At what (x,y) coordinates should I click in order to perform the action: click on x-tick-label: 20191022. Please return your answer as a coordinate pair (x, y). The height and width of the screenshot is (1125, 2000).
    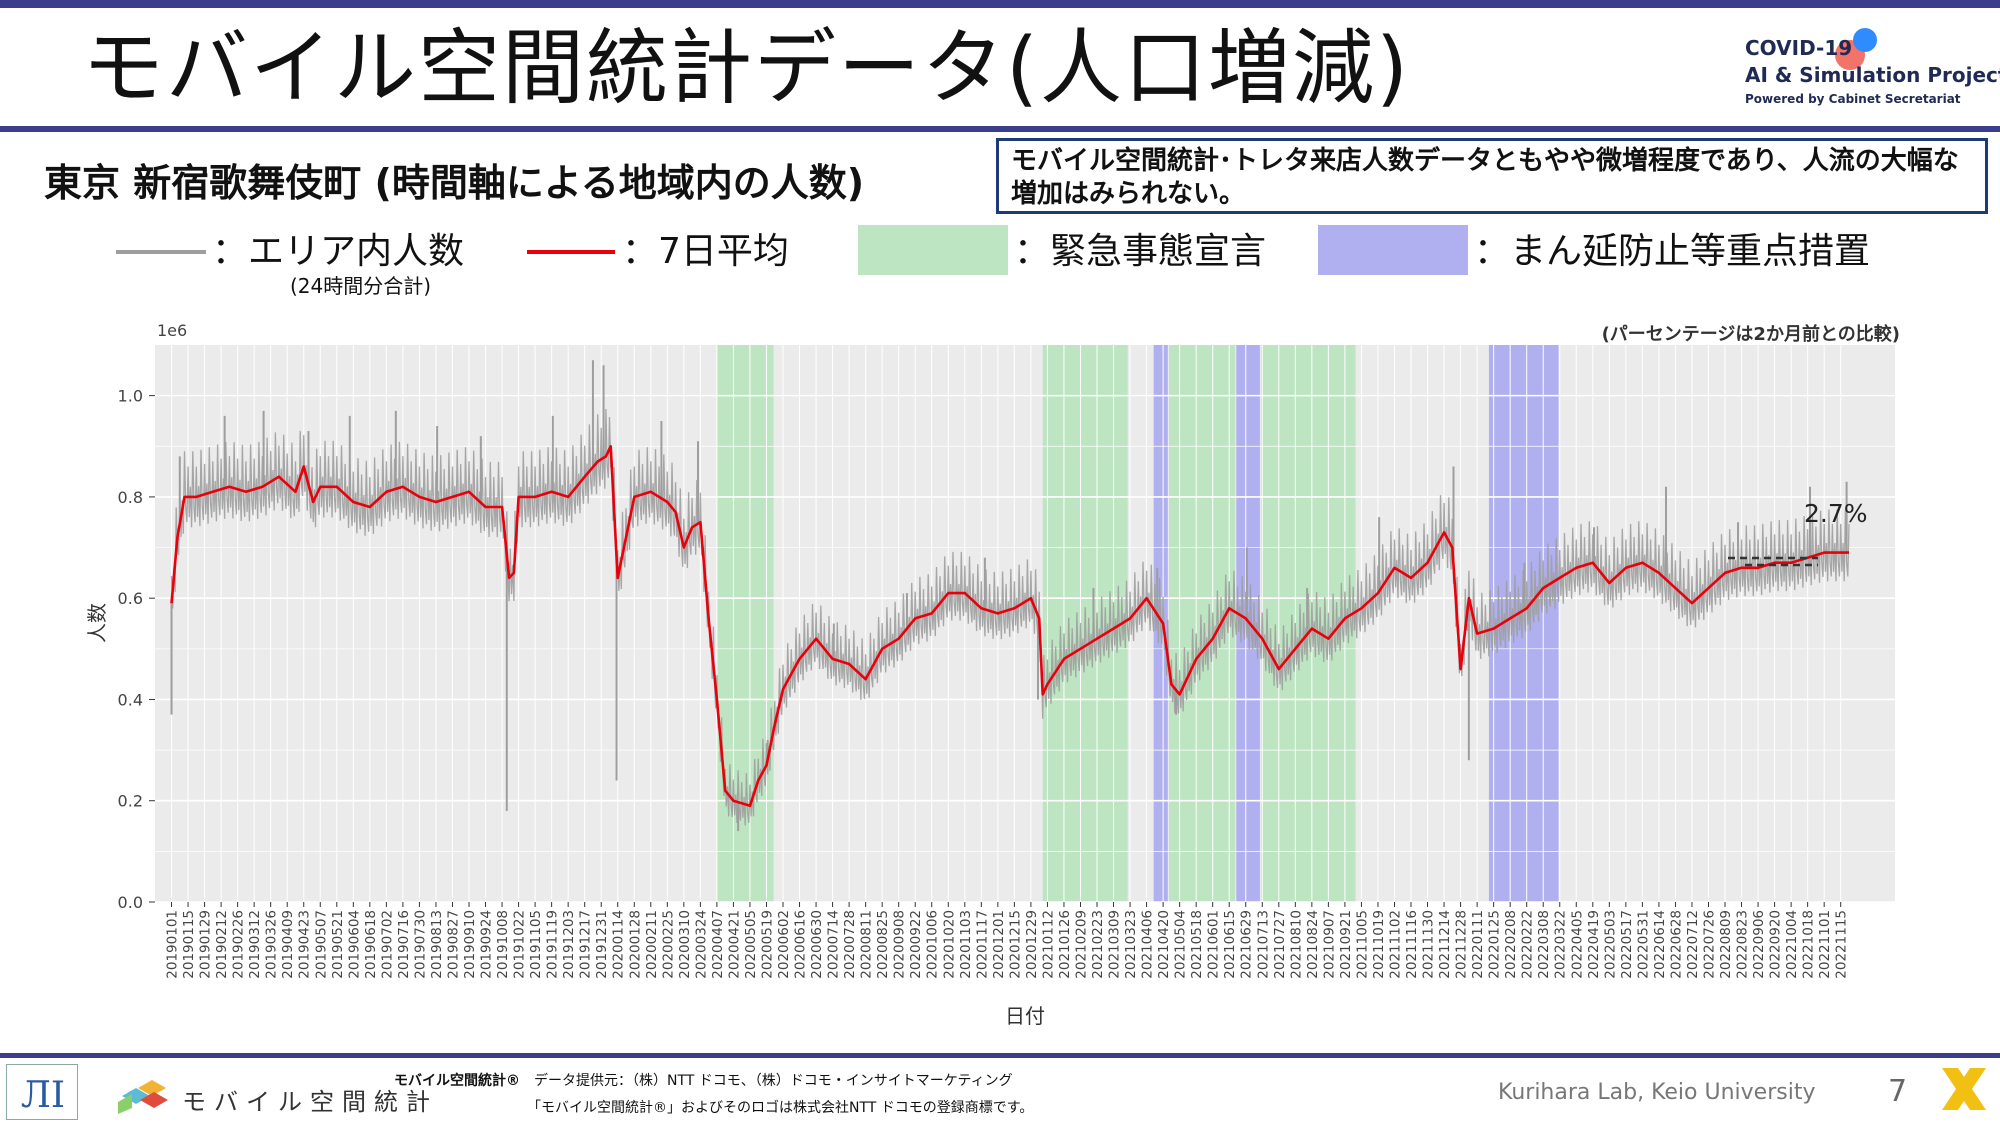
    Looking at the image, I should click on (520, 944).